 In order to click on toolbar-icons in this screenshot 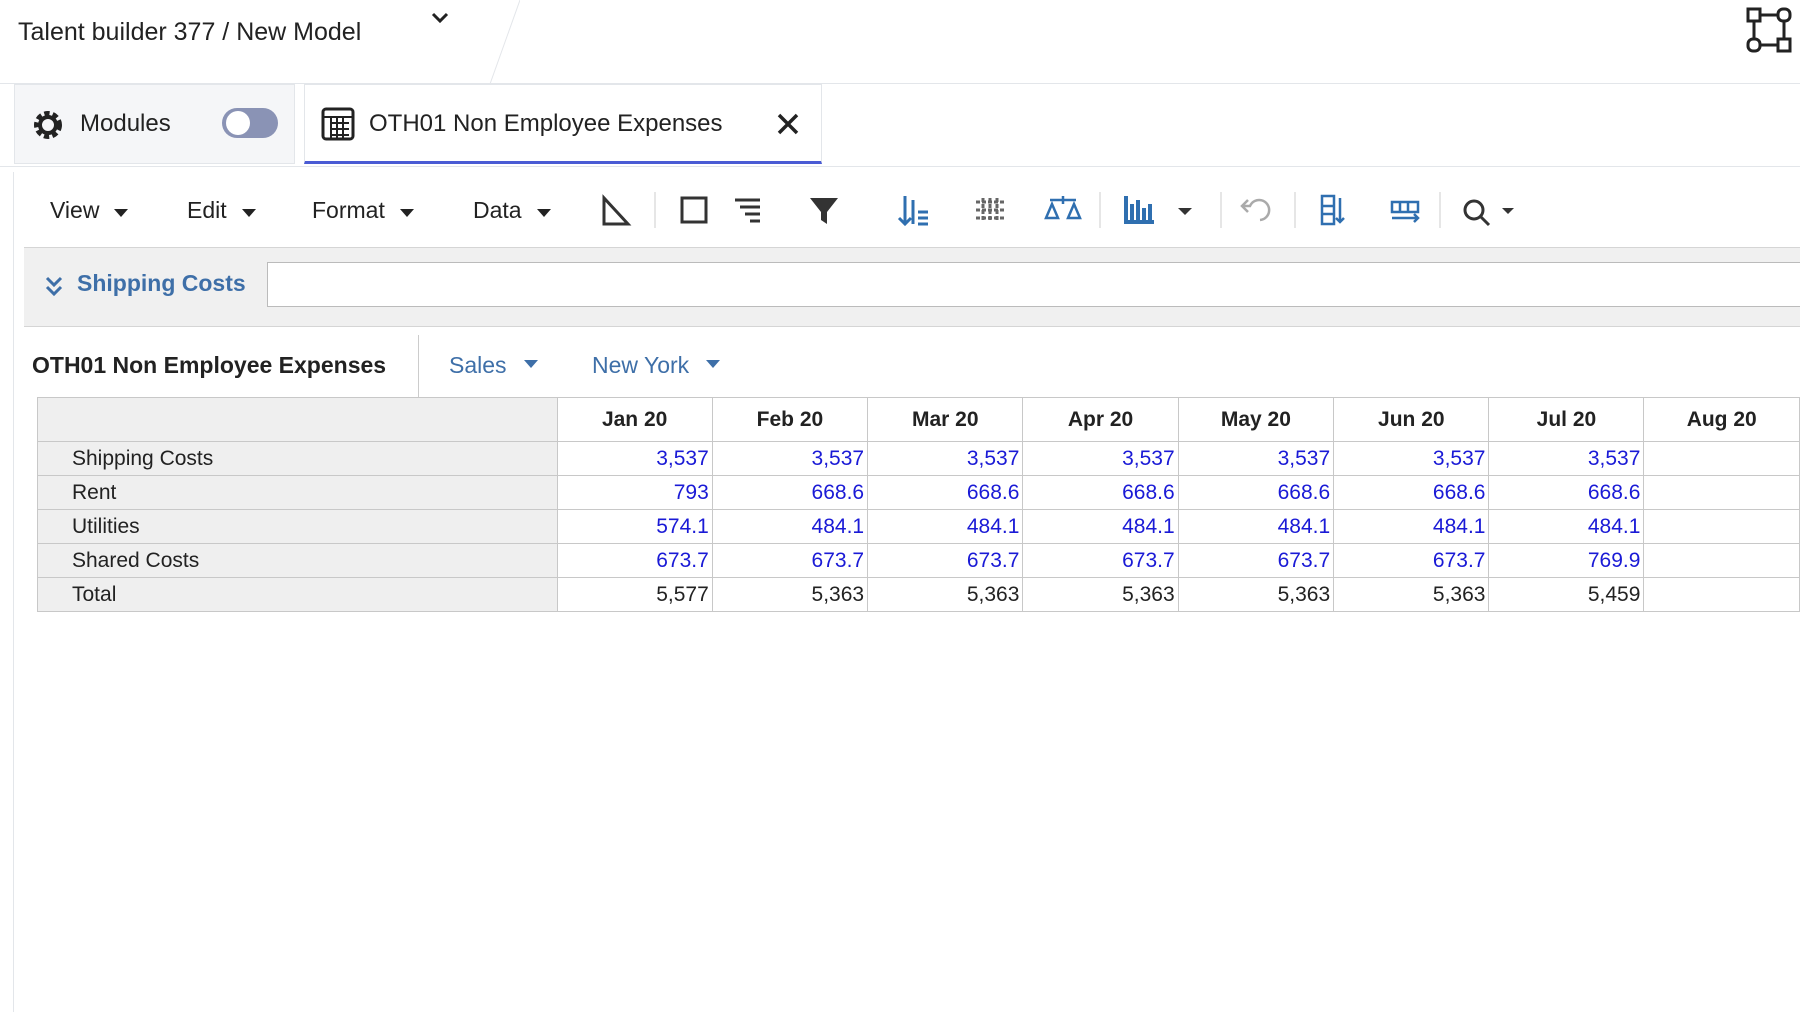, I will do `click(1058, 210)`.